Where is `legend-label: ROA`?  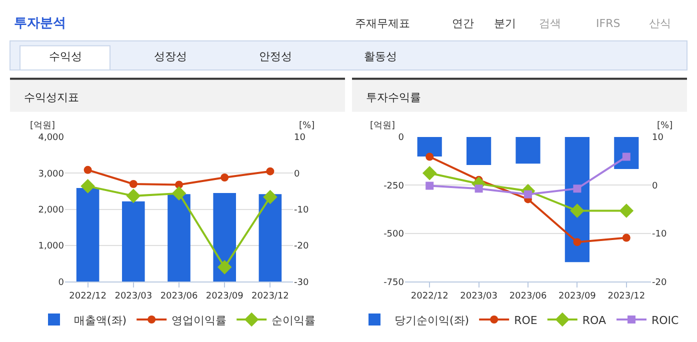 legend-label: ROA is located at coordinates (594, 320).